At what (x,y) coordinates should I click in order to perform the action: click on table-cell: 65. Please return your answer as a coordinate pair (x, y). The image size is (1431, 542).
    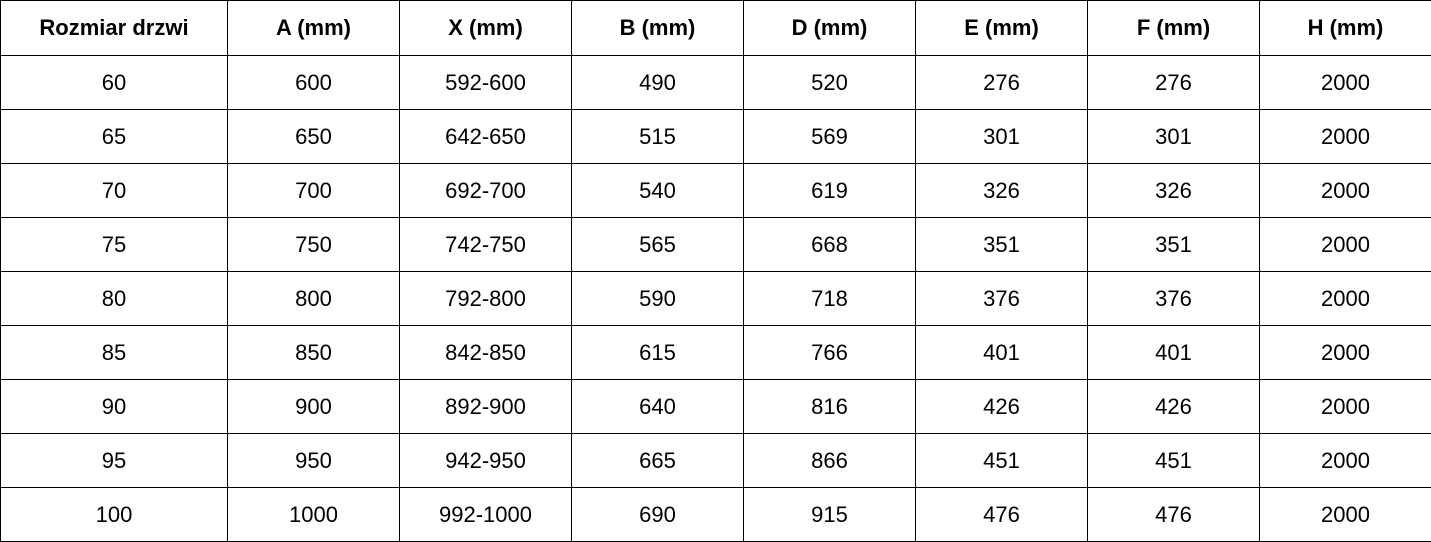
    Looking at the image, I should click on (114, 137).